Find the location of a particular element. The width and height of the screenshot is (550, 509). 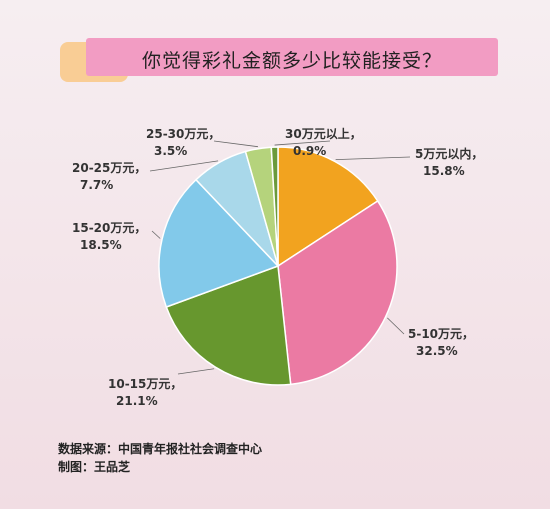

slice-name-label-2: 10-15万元， is located at coordinates (145, 384).